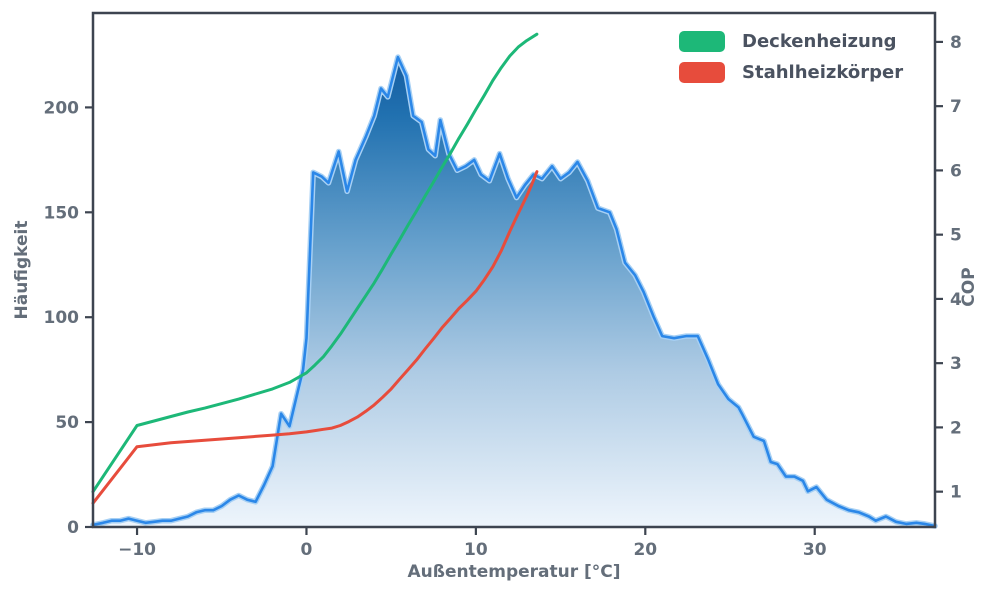 The image size is (1000, 600). I want to click on y-left-tick-label: 200, so click(62, 108).